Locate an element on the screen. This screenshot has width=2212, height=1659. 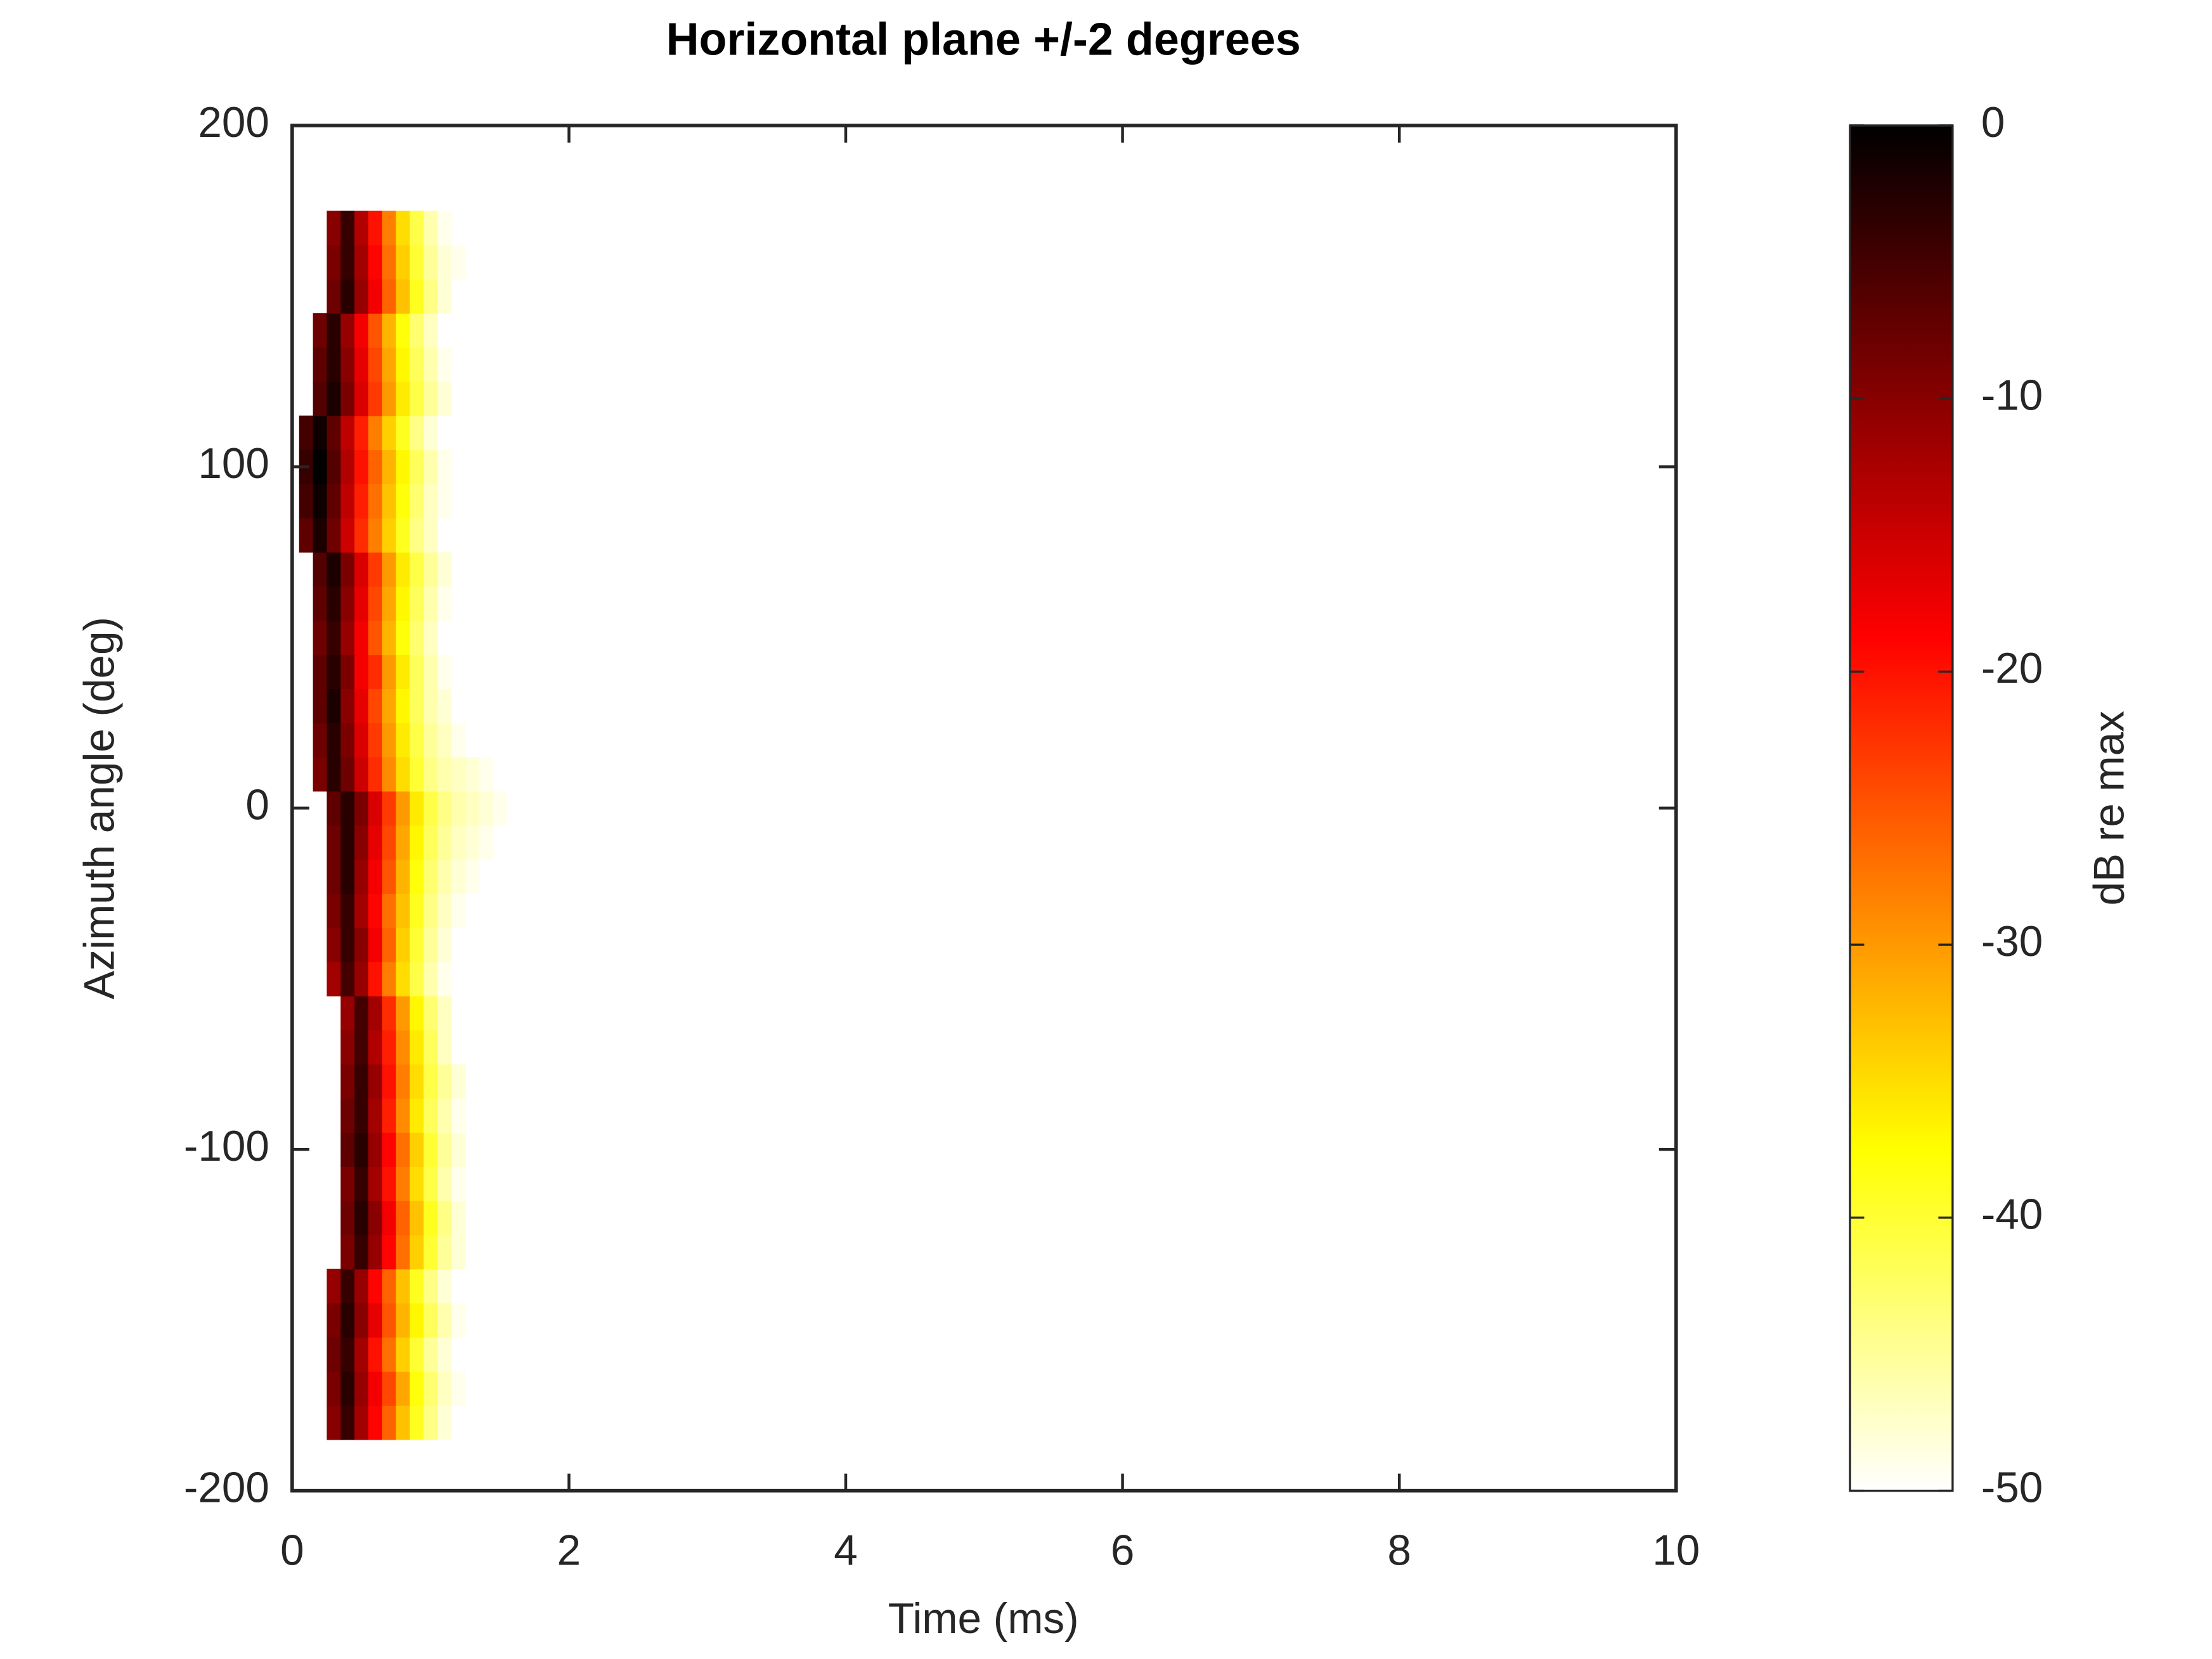
x-tick-label: 10 is located at coordinates (1676, 1550).